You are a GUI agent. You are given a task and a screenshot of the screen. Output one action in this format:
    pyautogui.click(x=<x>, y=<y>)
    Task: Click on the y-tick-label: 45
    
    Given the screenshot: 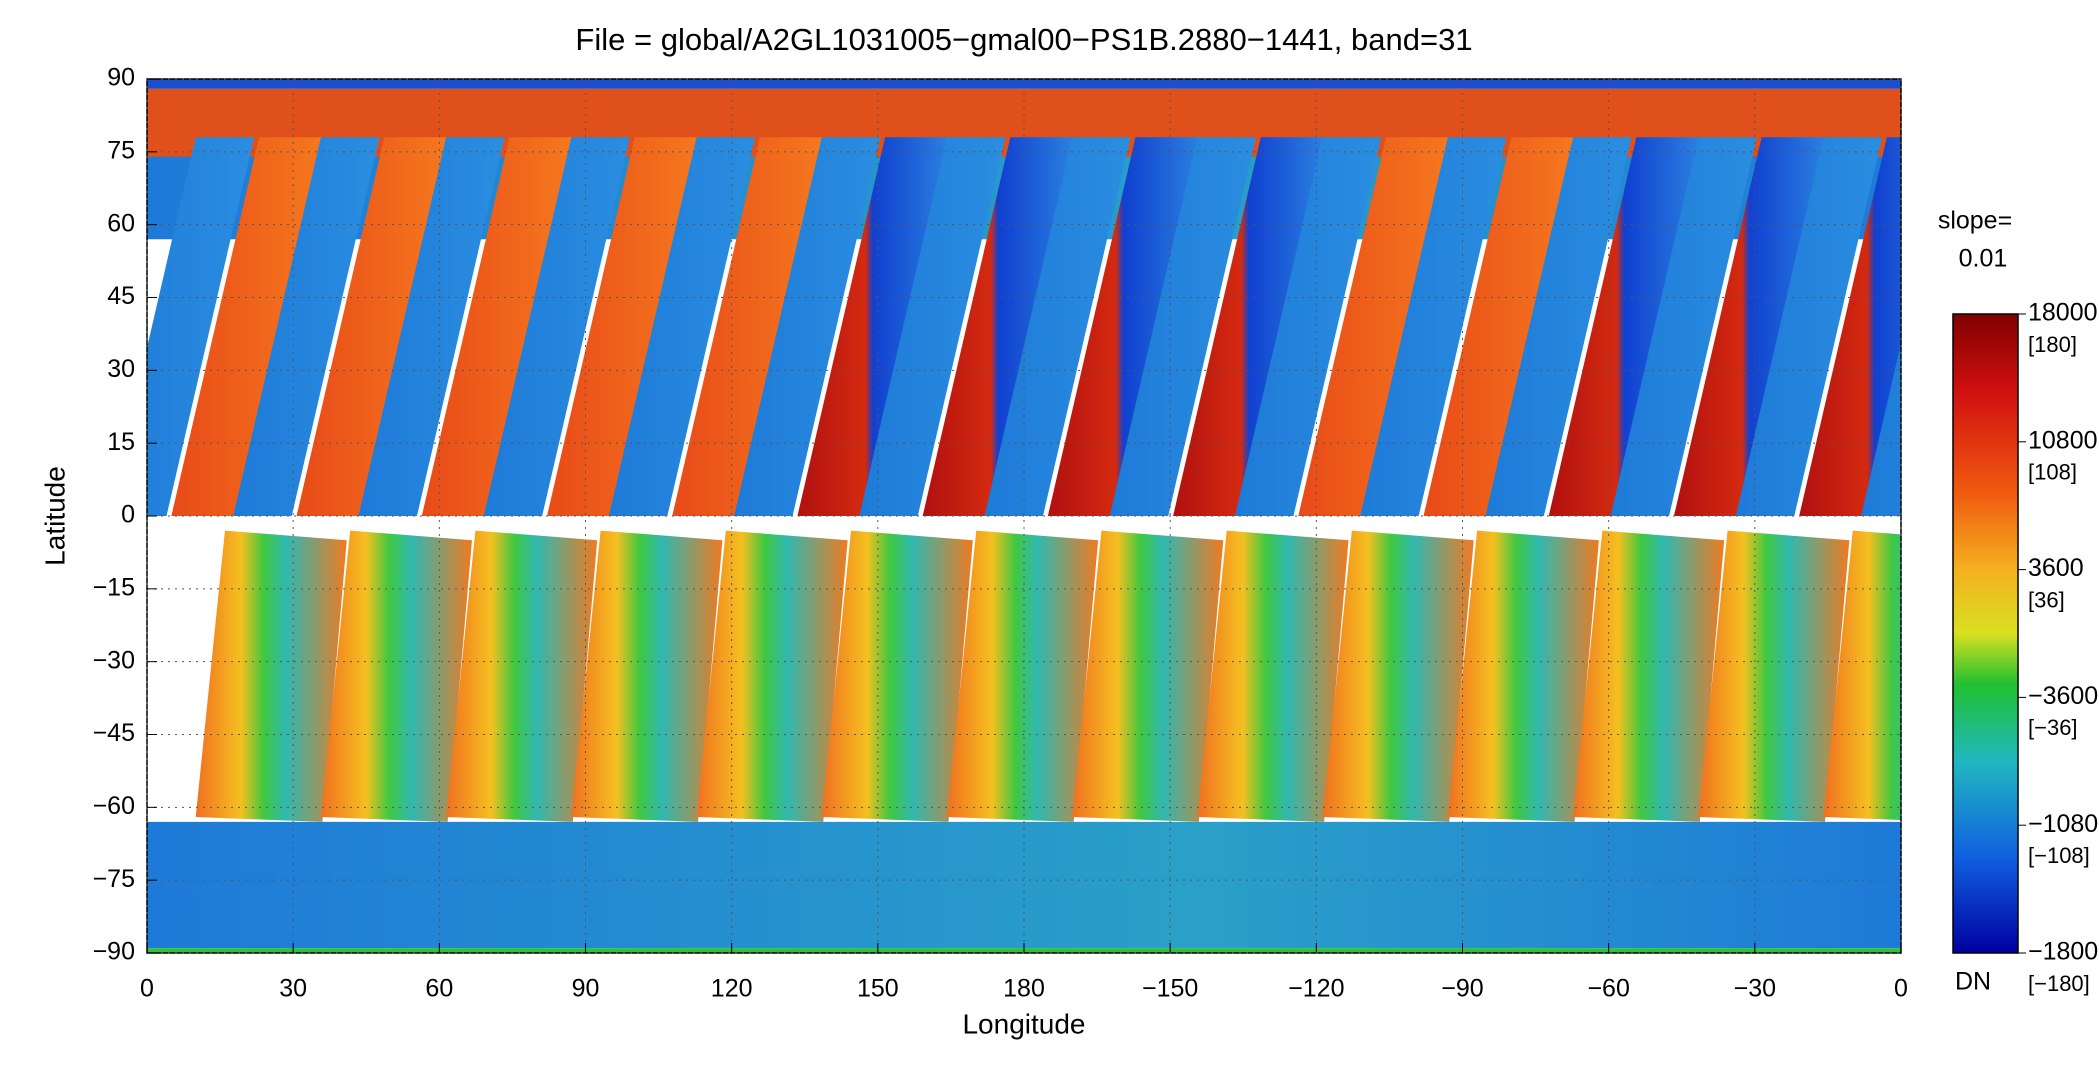 What is the action you would take?
    pyautogui.click(x=121, y=296)
    